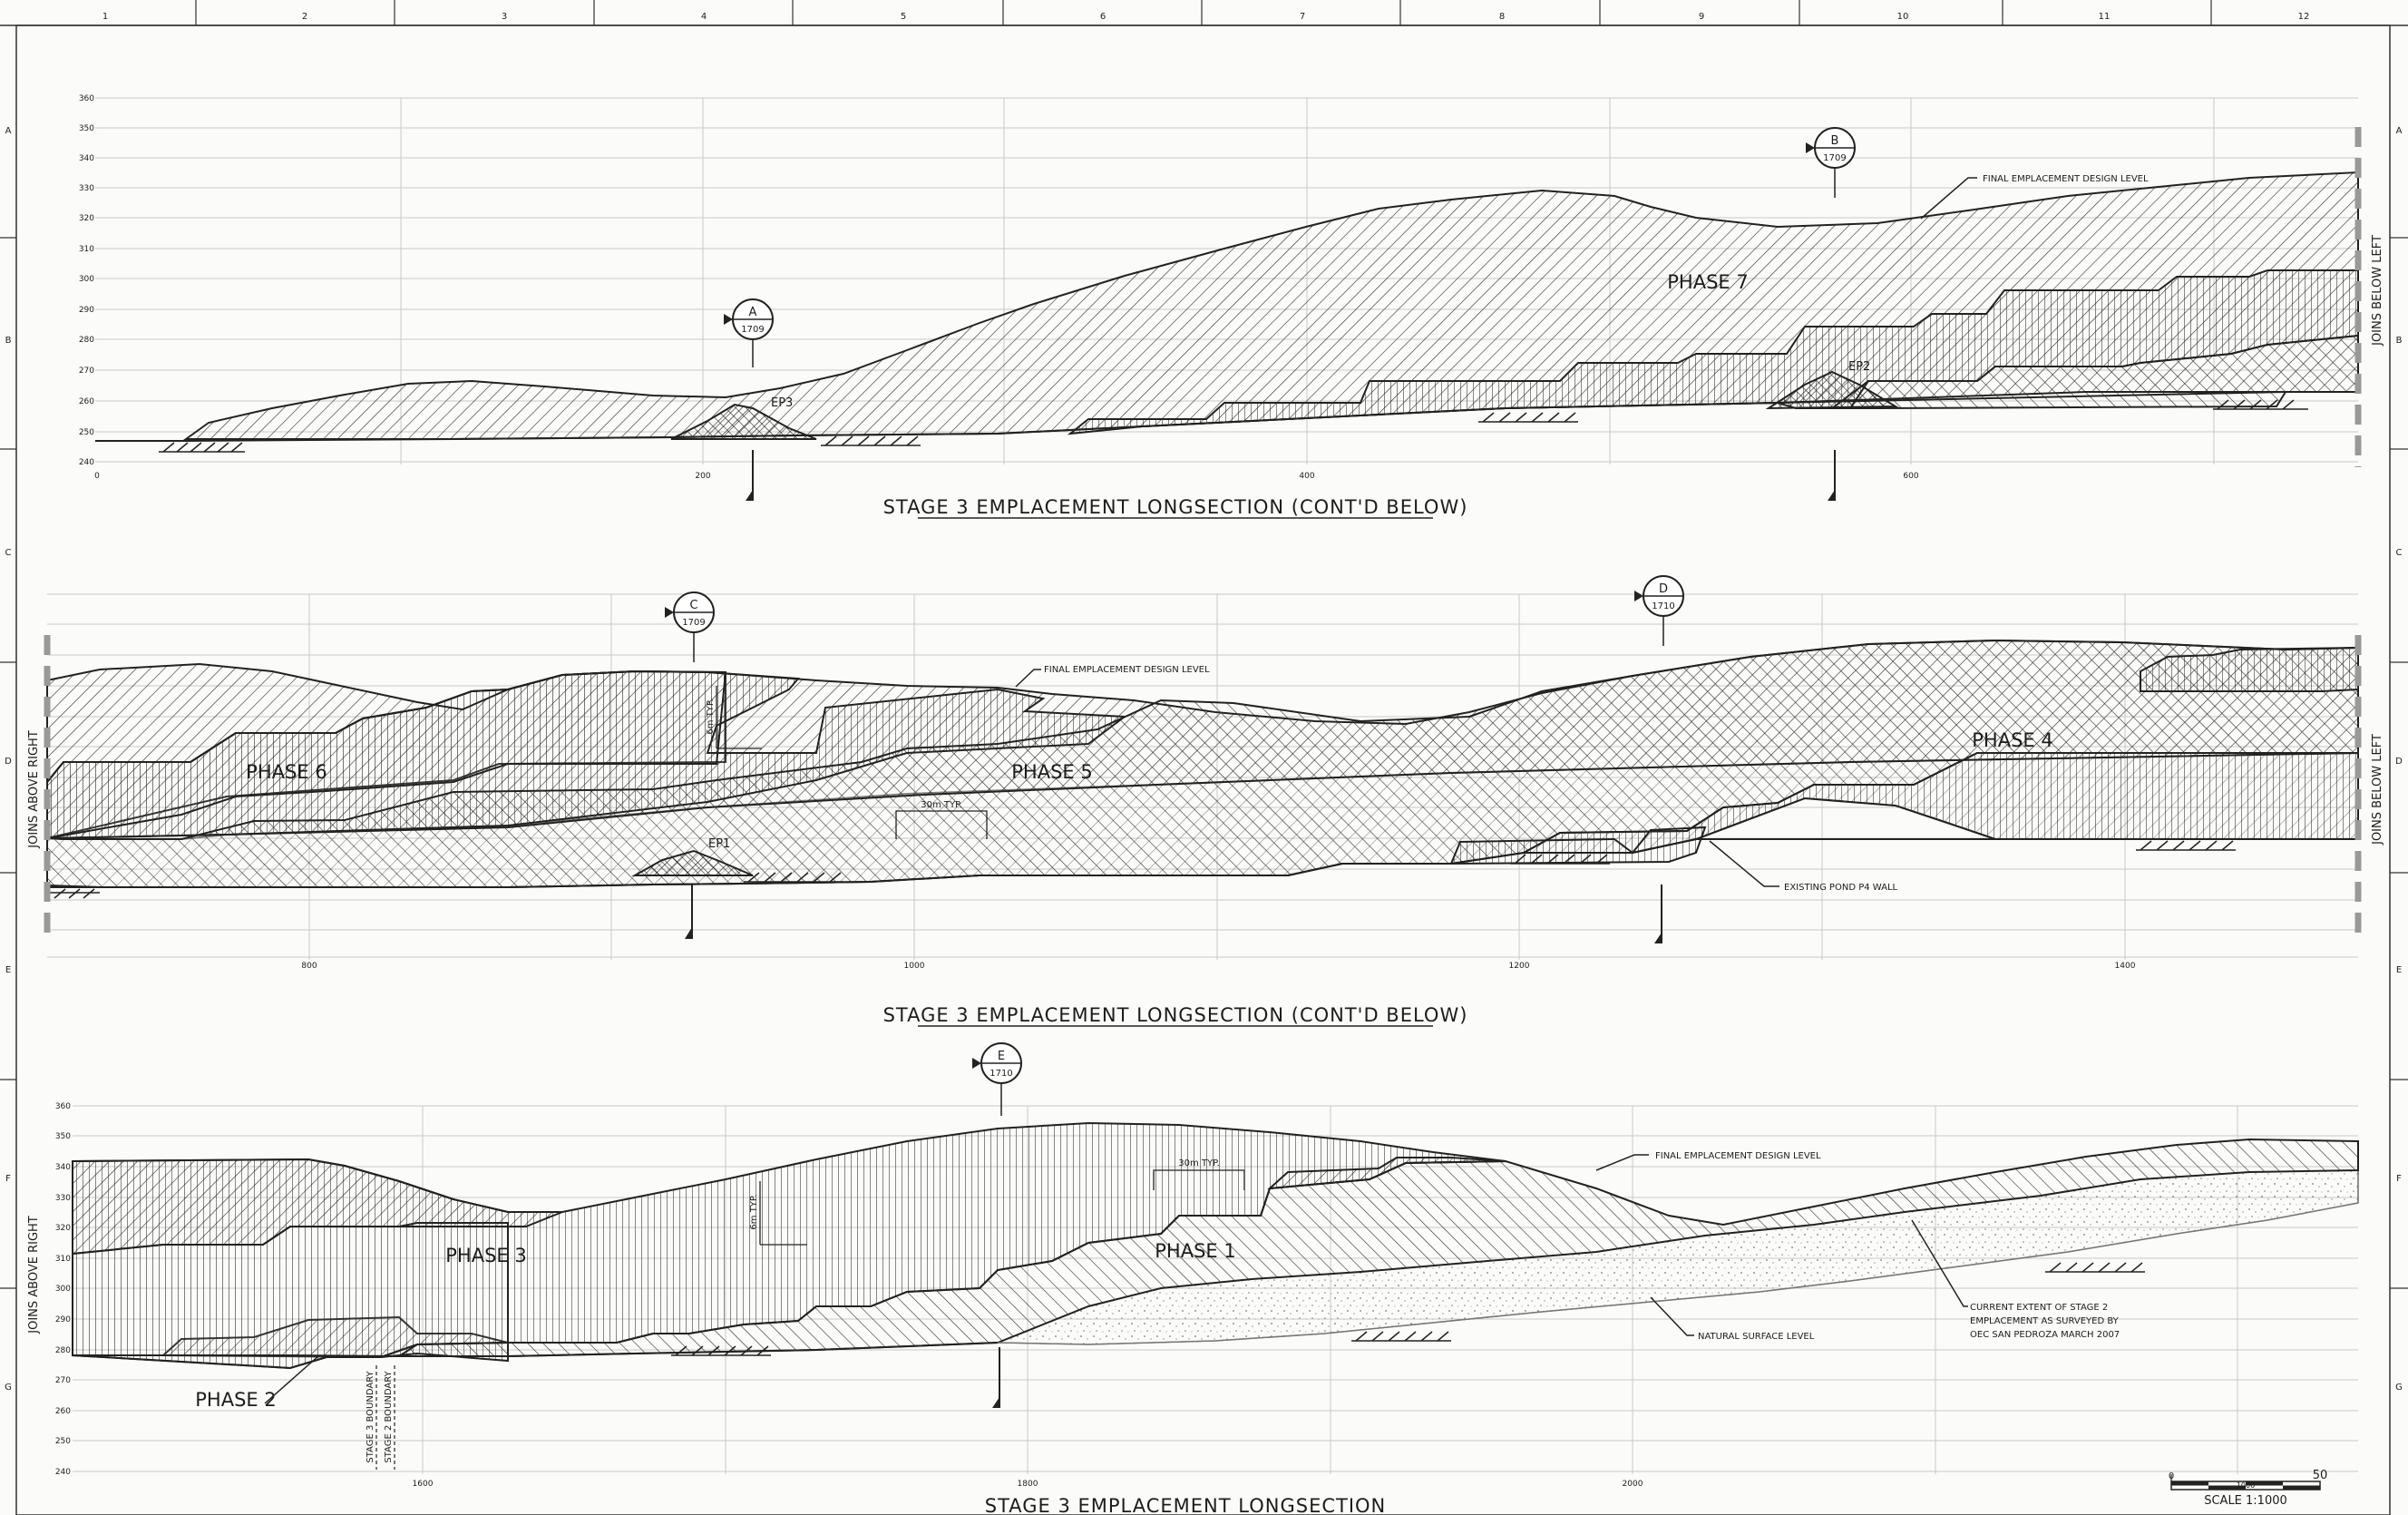 The image size is (2408, 1515). I want to click on callout-letter: D, so click(1663, 589).